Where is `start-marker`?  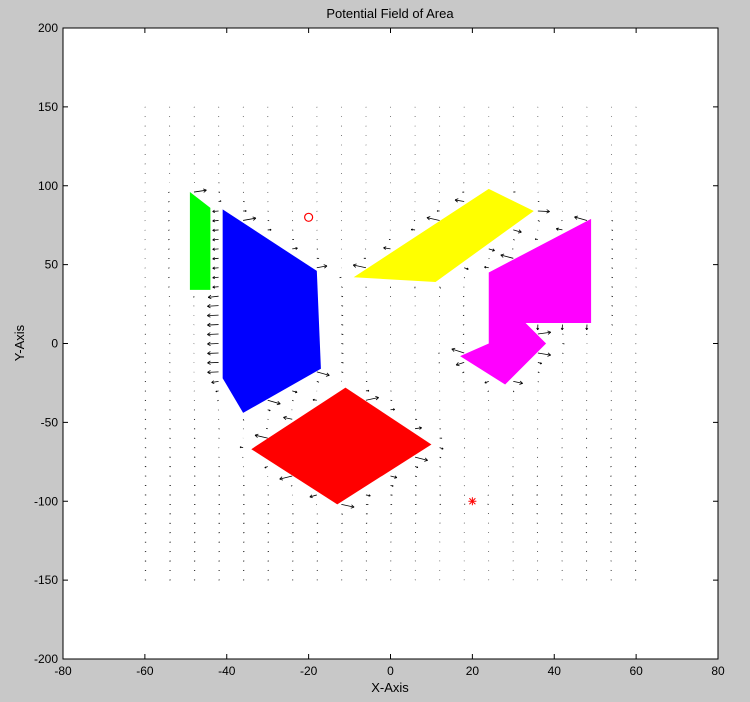 start-marker is located at coordinates (309, 217).